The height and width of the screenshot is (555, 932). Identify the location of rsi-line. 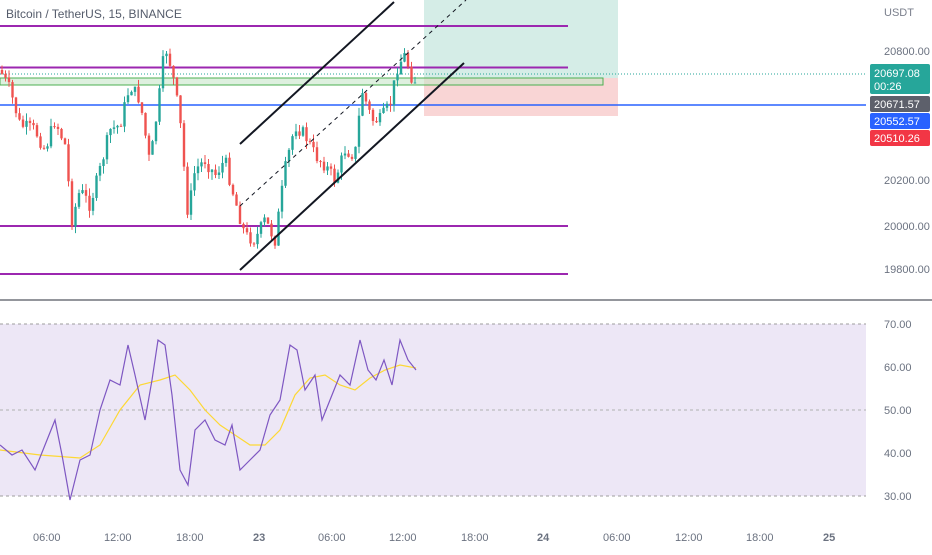
(208, 419).